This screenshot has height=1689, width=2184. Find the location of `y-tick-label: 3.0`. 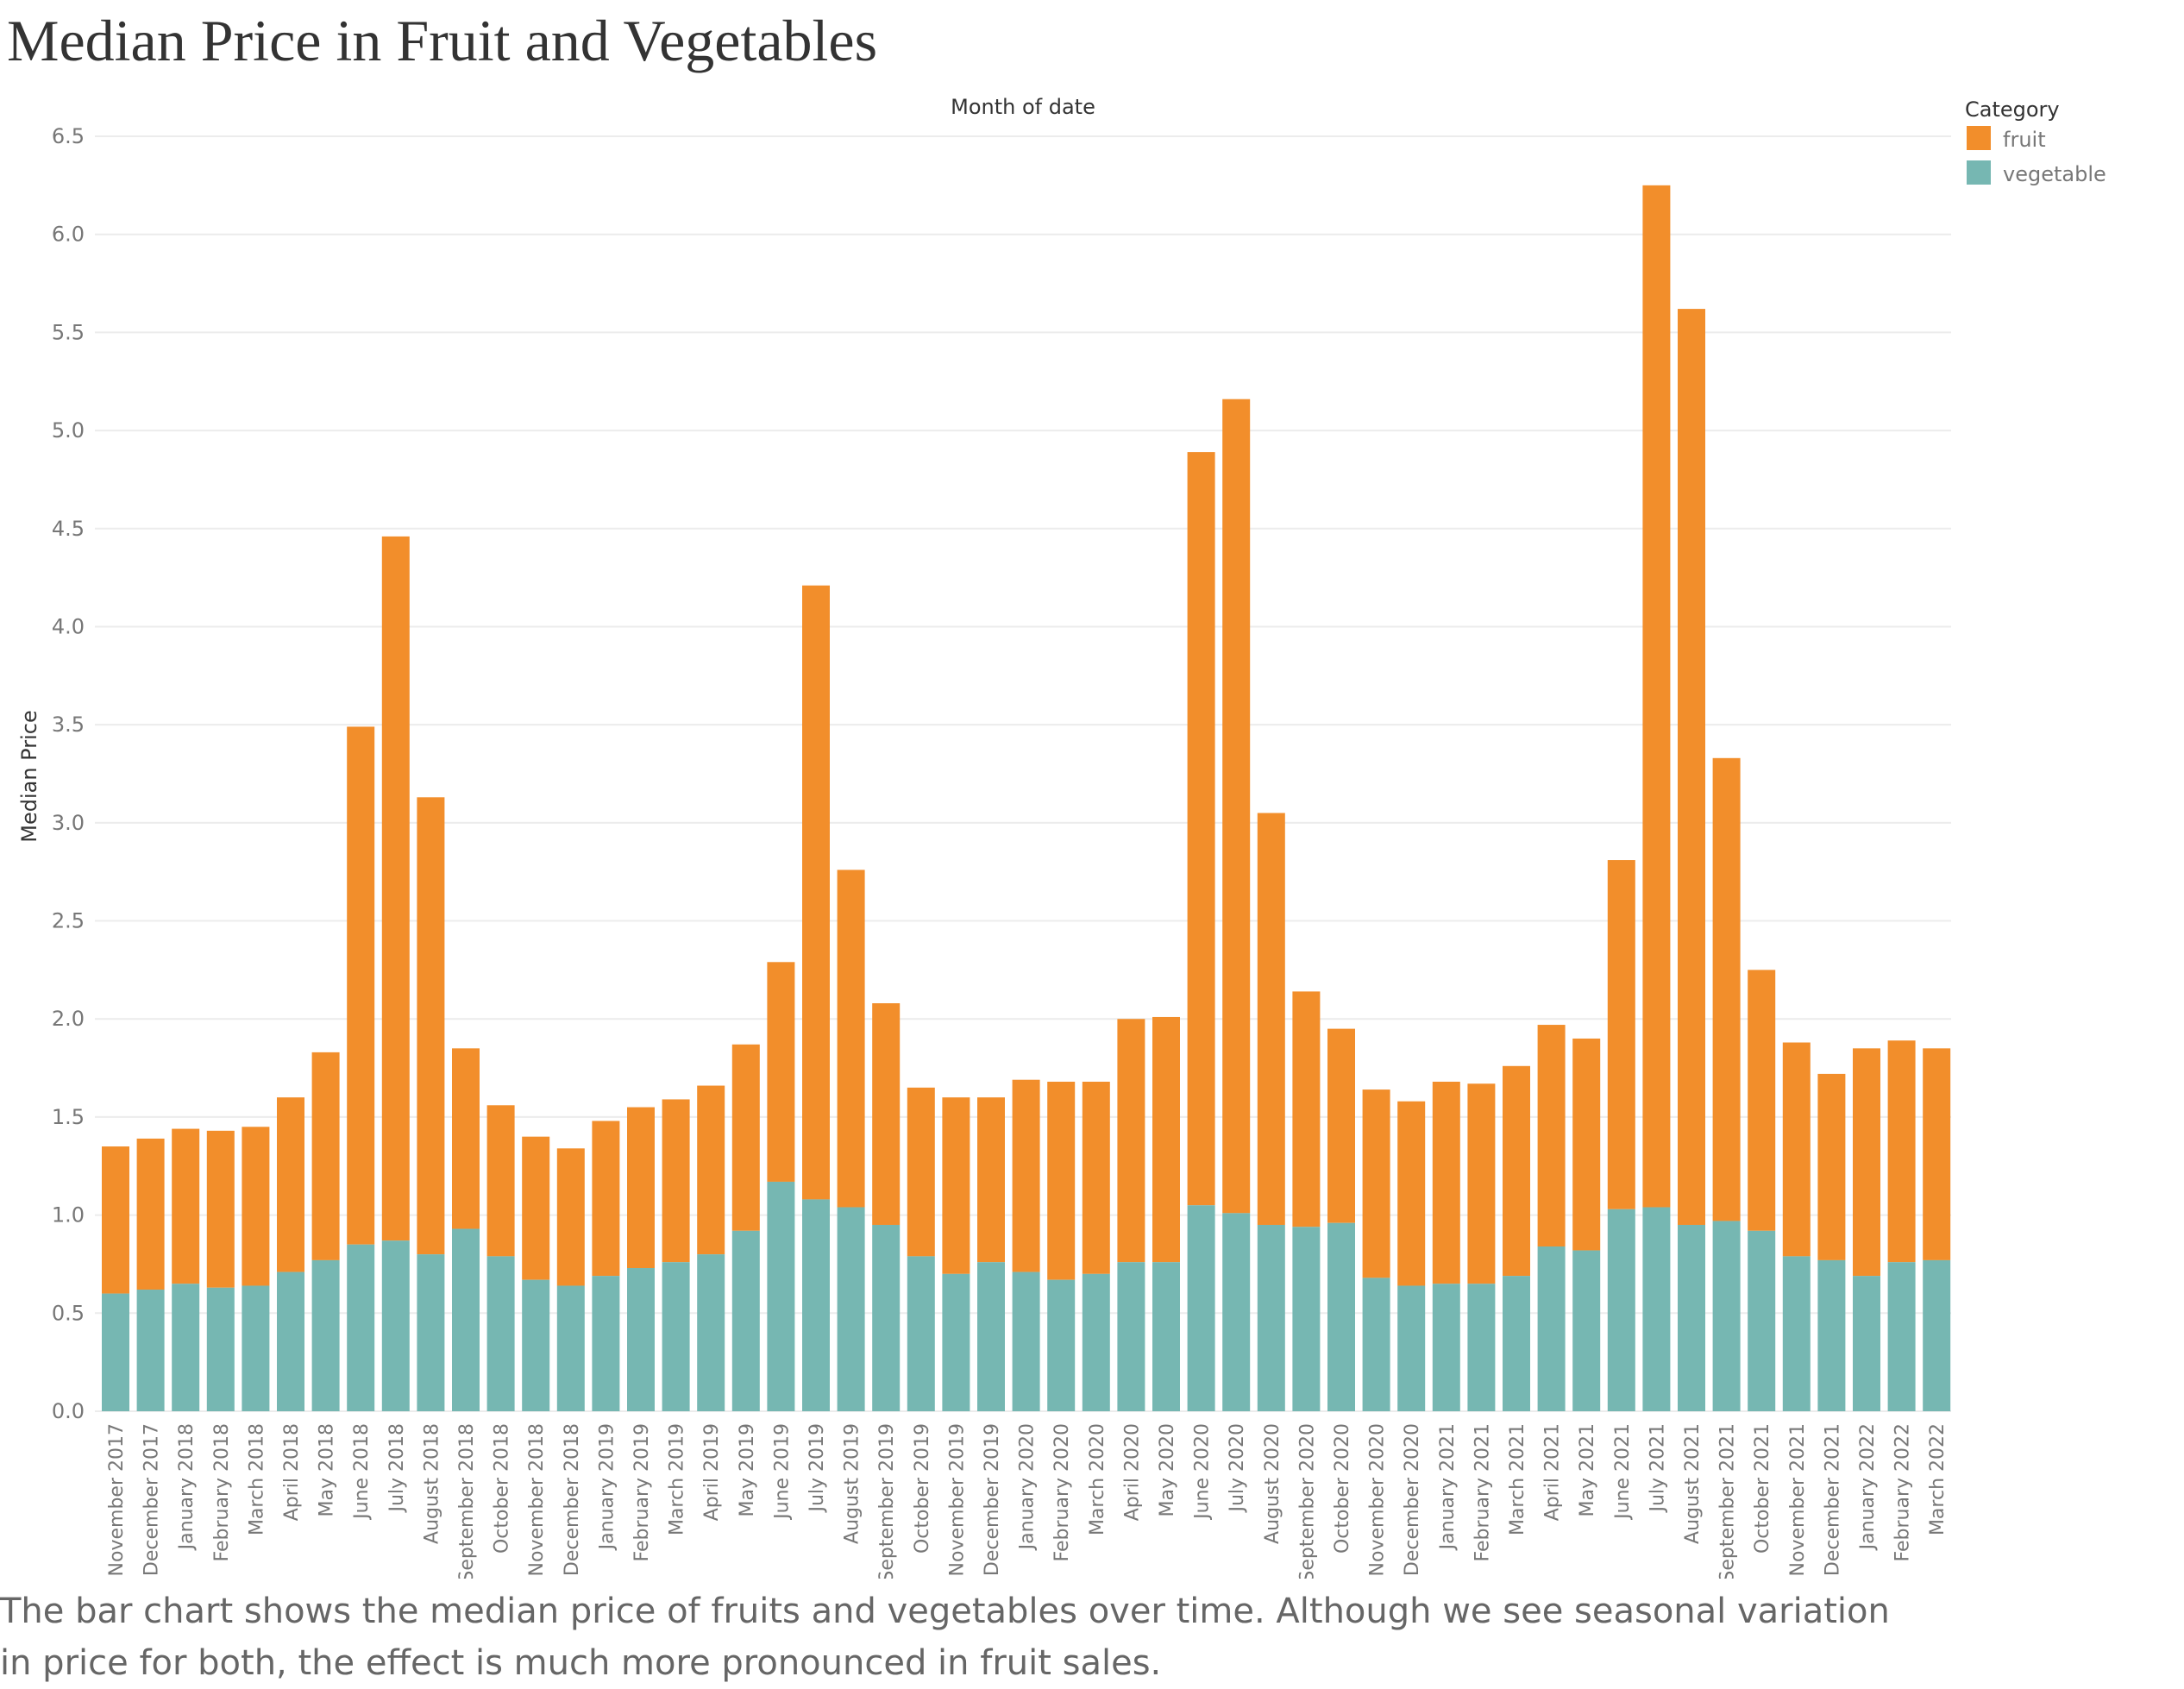

y-tick-label: 3.0 is located at coordinates (68, 823).